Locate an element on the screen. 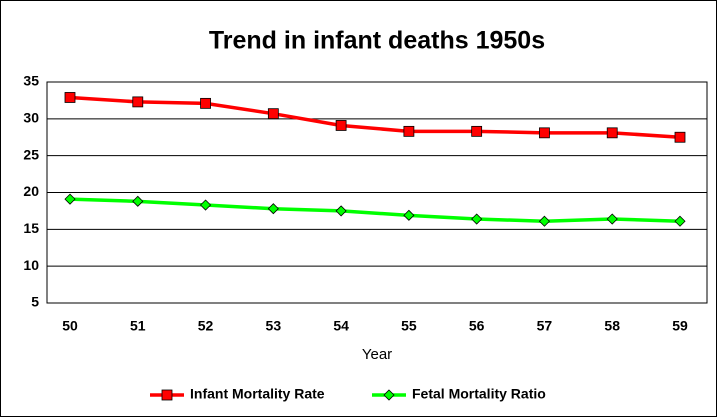 This screenshot has height=417, width=717. chart-title: Trend in infant deaths 1950s is located at coordinates (377, 41).